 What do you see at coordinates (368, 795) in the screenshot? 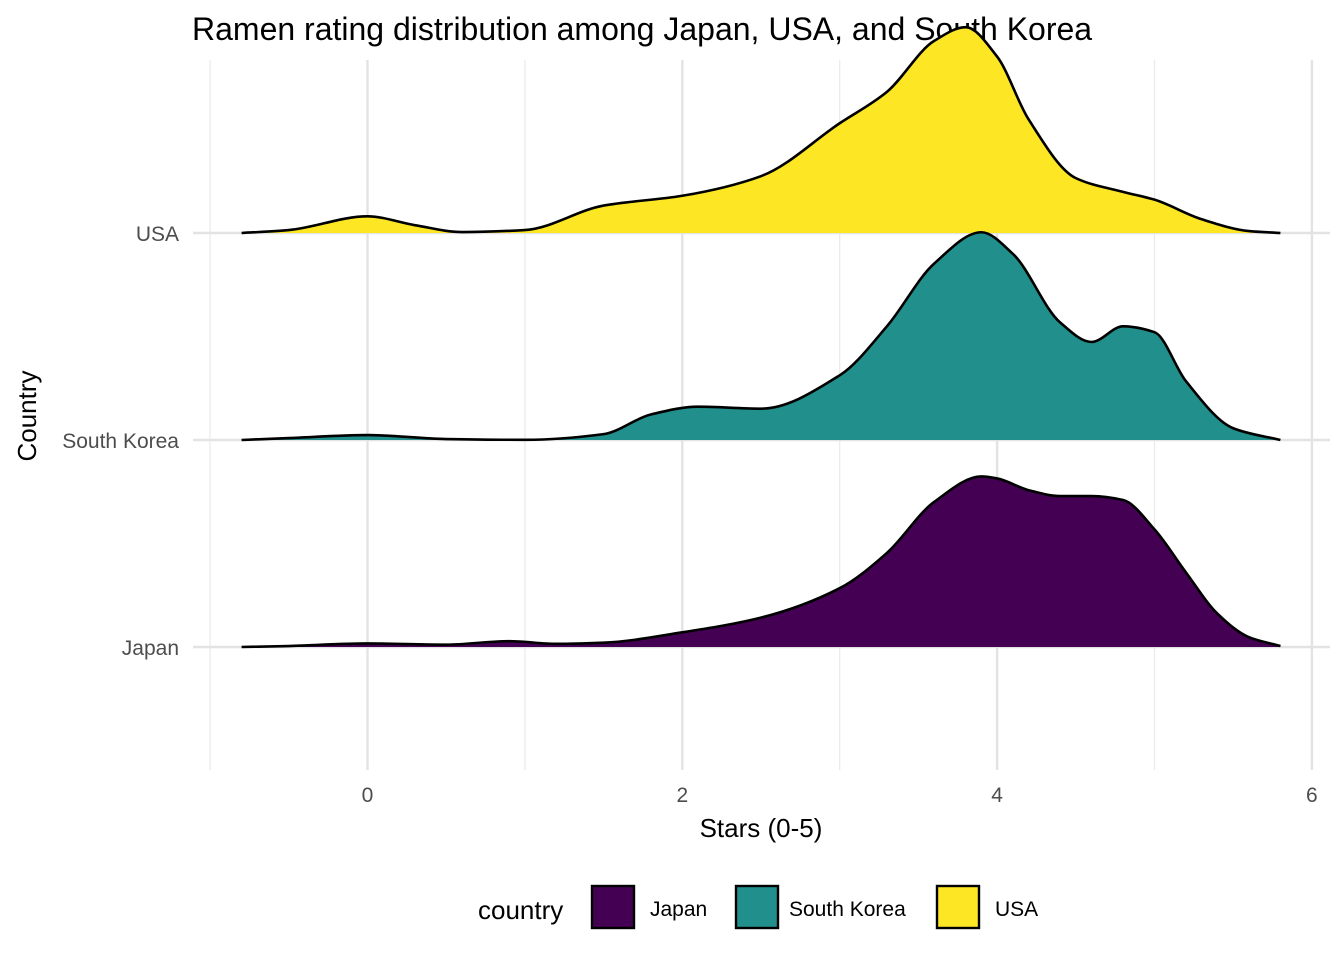
I see `x-tick-label: 0` at bounding box center [368, 795].